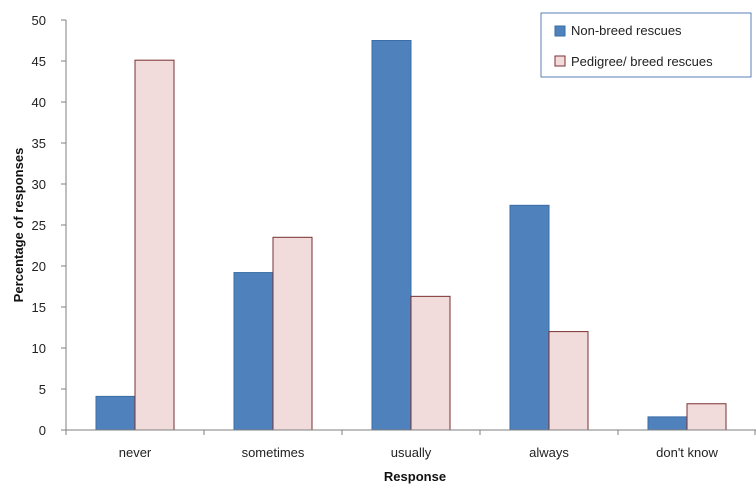 The height and width of the screenshot is (491, 756). I want to click on x-axis-ticks: never sometimes usually always don't know, so click(410, 445).